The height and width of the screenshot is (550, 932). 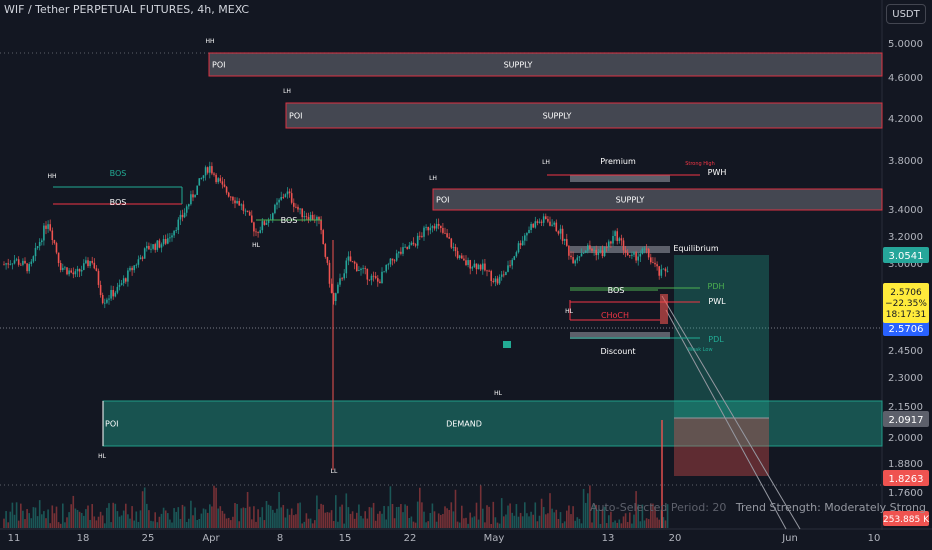 What do you see at coordinates (906, 329) in the screenshot?
I see `price-label-text: 2.5706` at bounding box center [906, 329].